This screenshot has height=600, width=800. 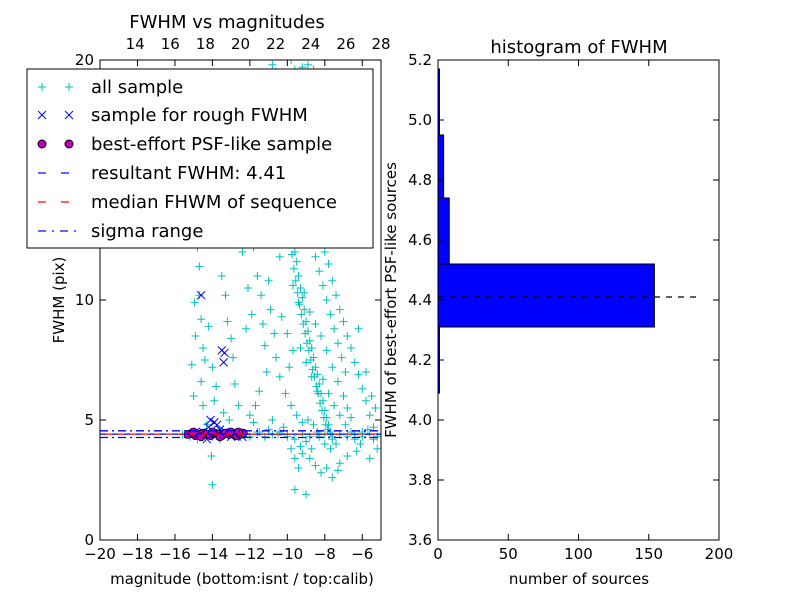 What do you see at coordinates (420, 360) in the screenshot?
I see `hist-y-tick-label: 4.2` at bounding box center [420, 360].